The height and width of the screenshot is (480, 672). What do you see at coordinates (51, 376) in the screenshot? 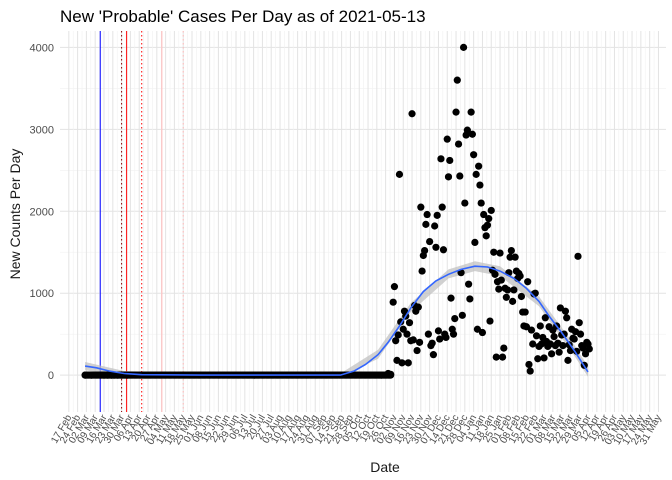
I see `y-tick-label: 0` at bounding box center [51, 376].